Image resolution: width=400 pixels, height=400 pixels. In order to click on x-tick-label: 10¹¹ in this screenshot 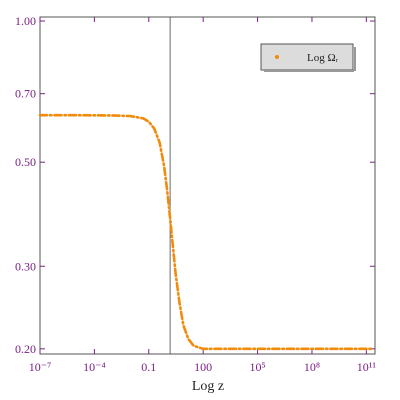, I will do `click(367, 367)`.